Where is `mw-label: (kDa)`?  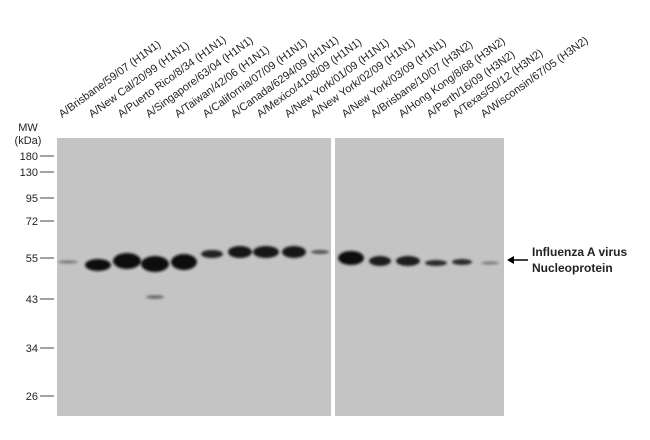
mw-label: (kDa) is located at coordinates (28, 141).